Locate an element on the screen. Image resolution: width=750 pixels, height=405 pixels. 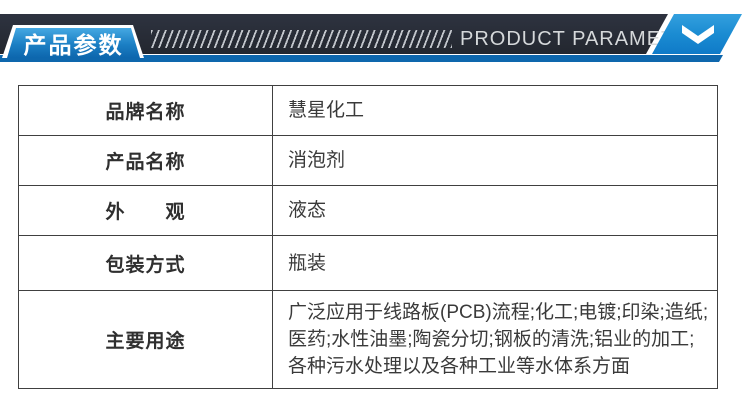
table-row: 产品名称 消泡剂 is located at coordinates (368, 160).